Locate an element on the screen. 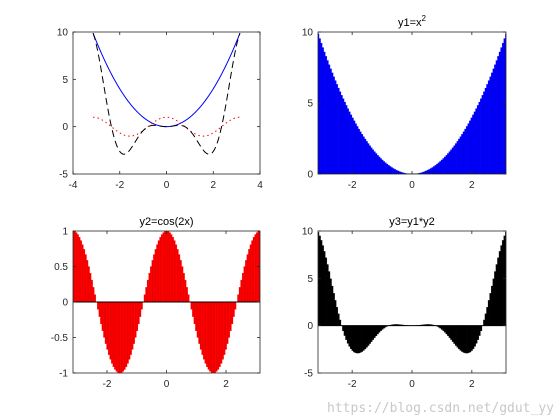 The height and width of the screenshot is (420, 560). subplot-title: y2=cos(2x) is located at coordinates (166, 222).